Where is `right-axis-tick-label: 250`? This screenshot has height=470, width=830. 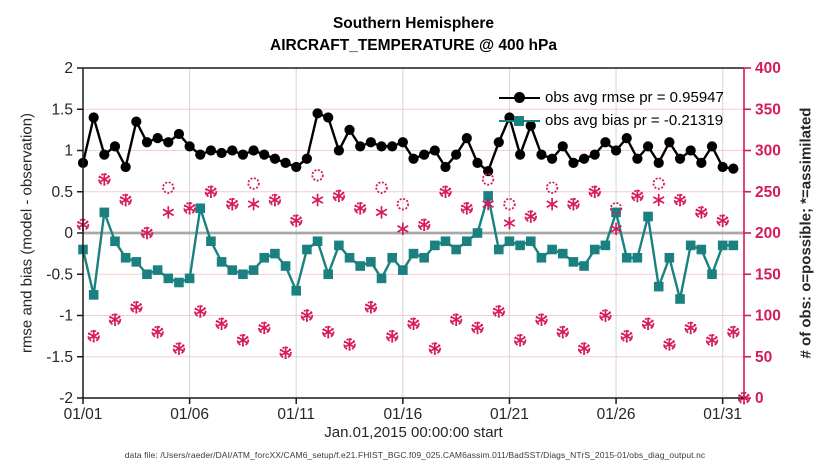
right-axis-tick-label: 250 is located at coordinates (768, 192).